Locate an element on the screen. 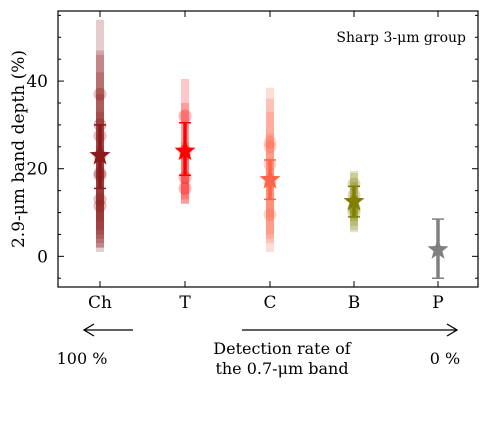 The image size is (490, 428). mean-star-Ch is located at coordinates (100, 154).